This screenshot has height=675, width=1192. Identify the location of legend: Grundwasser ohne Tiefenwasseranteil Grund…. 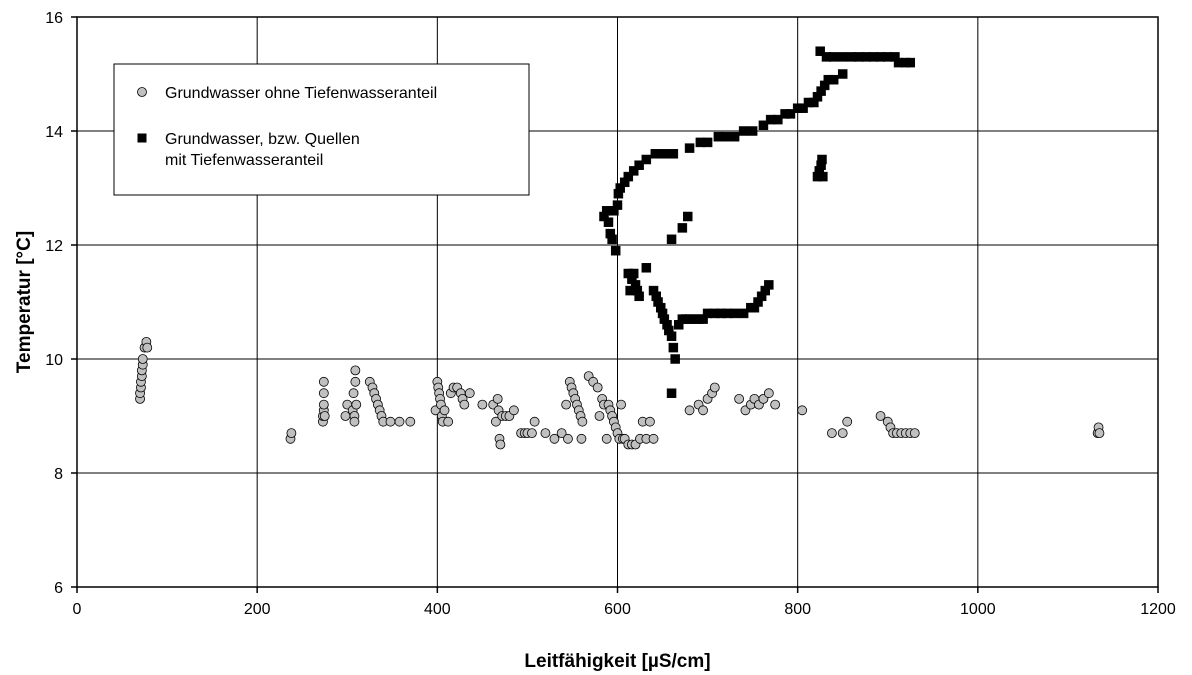
(321, 129).